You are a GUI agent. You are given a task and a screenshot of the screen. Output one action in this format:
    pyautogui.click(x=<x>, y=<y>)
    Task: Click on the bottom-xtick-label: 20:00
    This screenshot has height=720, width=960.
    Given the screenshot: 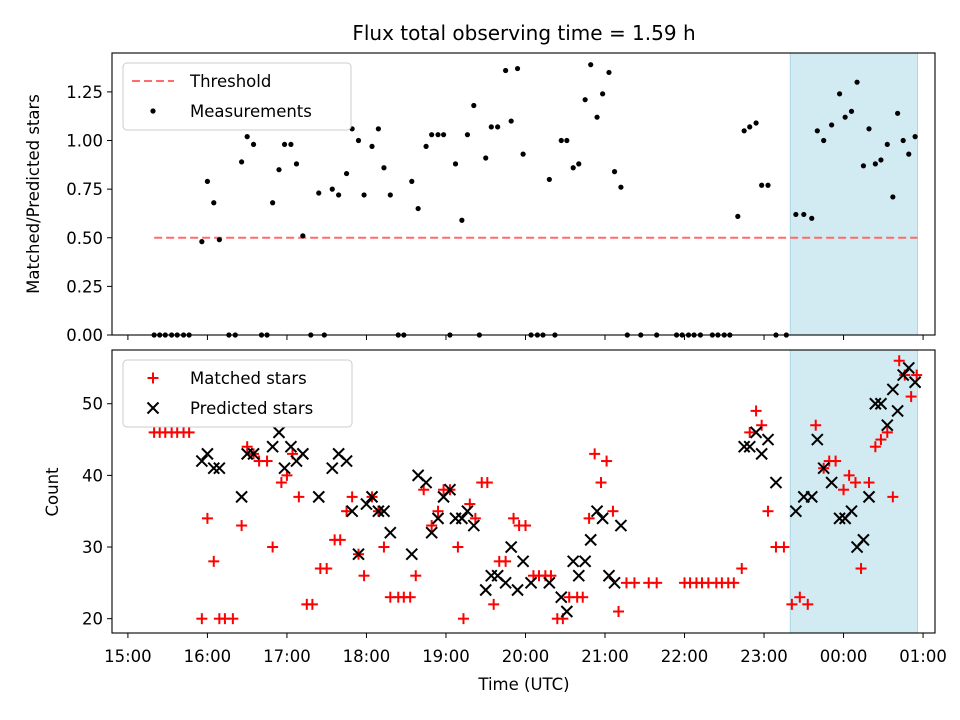 What is the action you would take?
    pyautogui.click(x=526, y=656)
    